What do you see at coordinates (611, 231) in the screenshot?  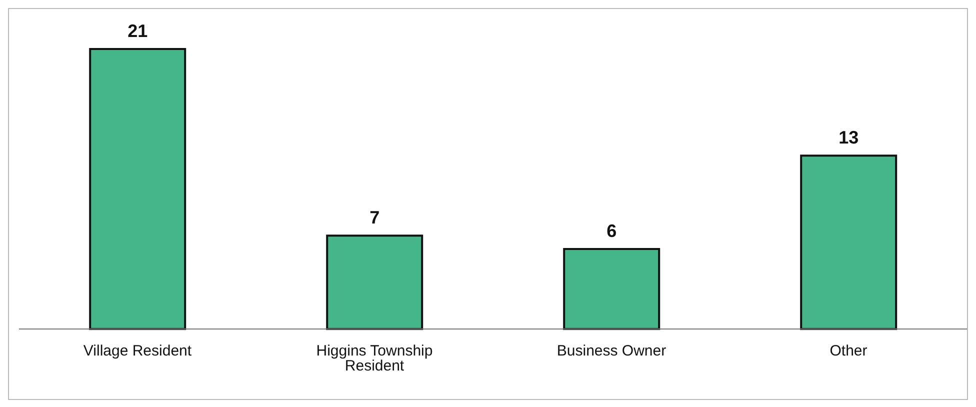 I see `data-label: 6` at bounding box center [611, 231].